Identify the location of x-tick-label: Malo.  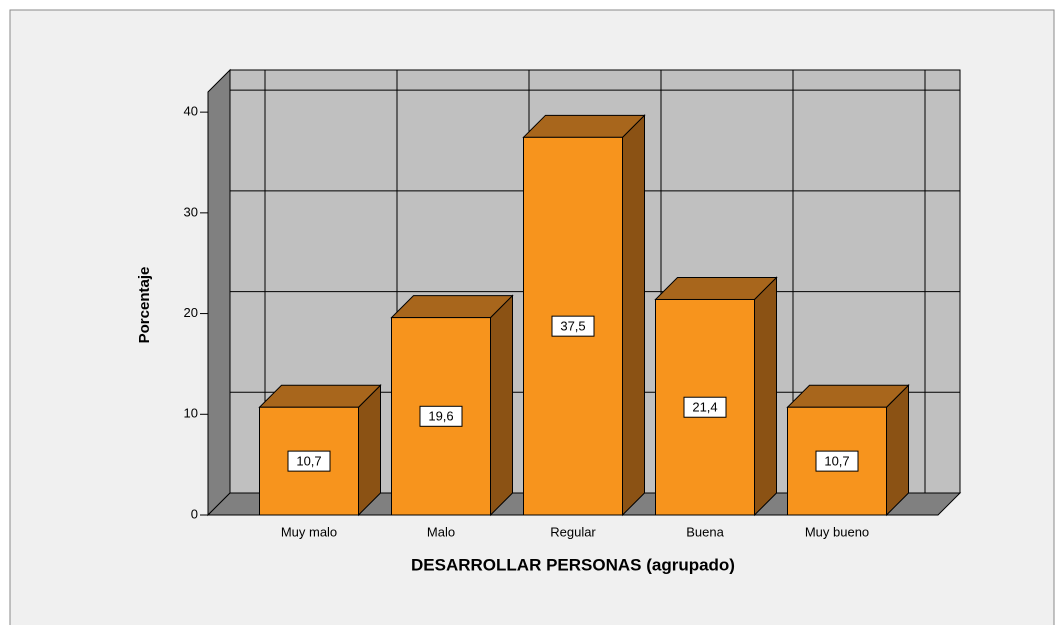
(441, 531).